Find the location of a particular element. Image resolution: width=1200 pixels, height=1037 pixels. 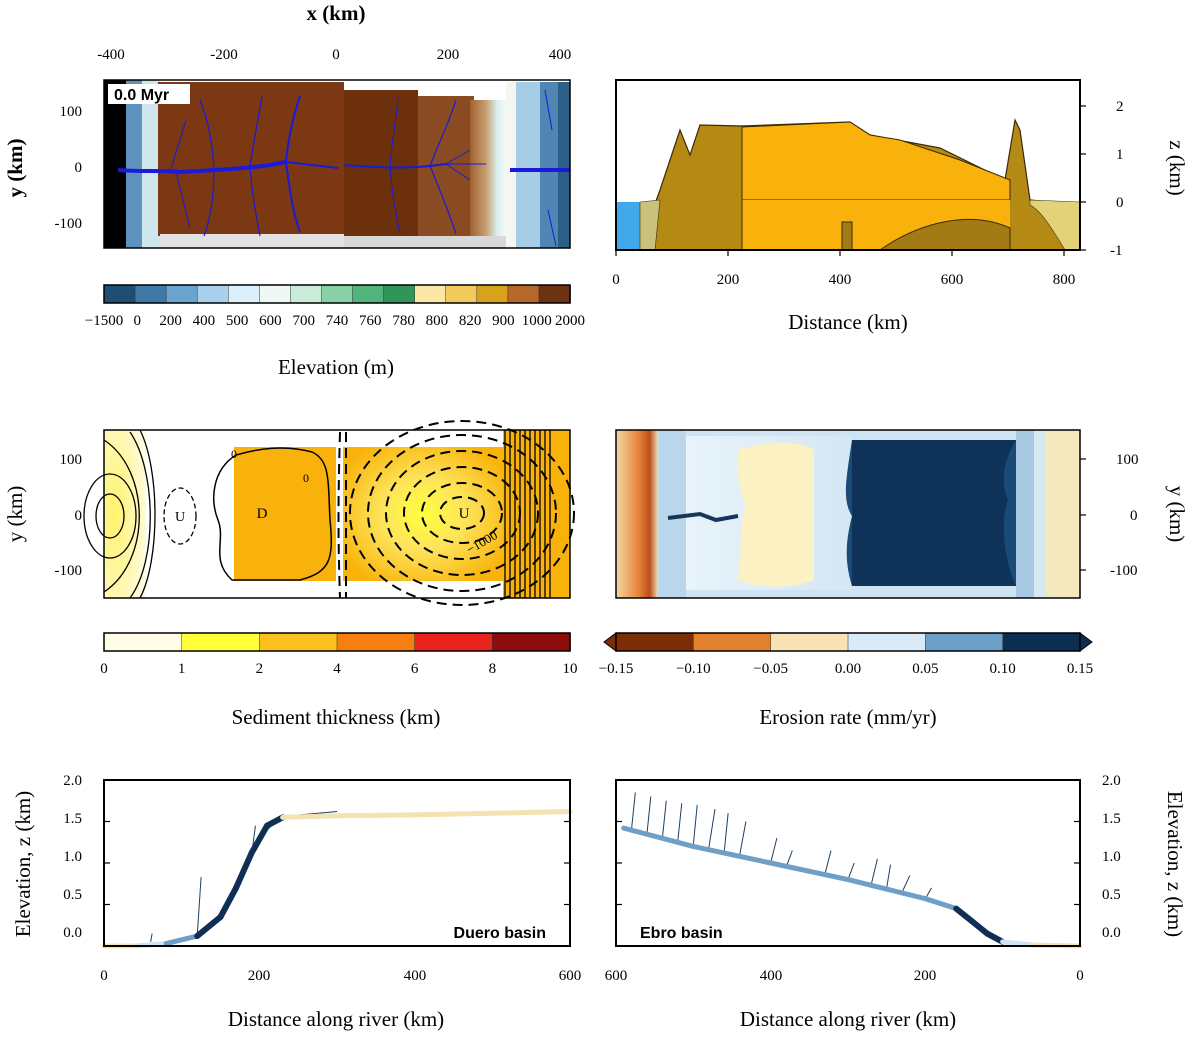

elevation-colorbar-title: Elevation (m) is located at coordinates (336, 367).